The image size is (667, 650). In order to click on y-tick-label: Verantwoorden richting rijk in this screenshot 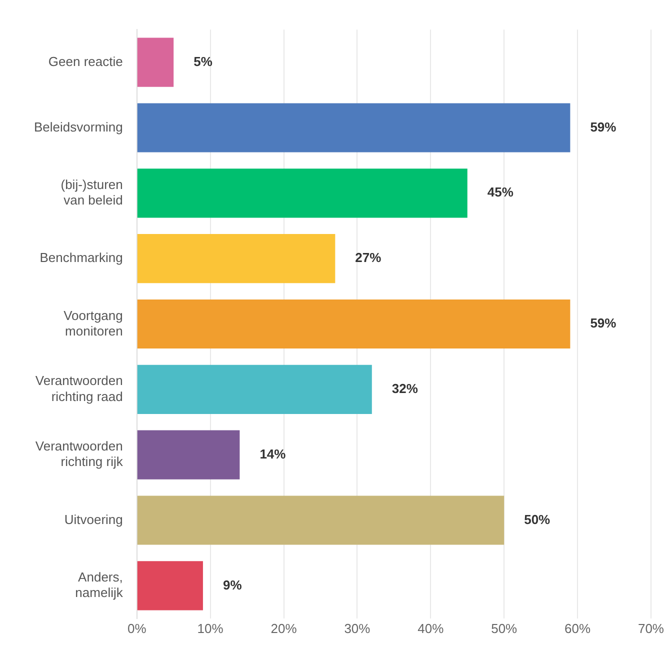, I will do `click(79, 454)`.